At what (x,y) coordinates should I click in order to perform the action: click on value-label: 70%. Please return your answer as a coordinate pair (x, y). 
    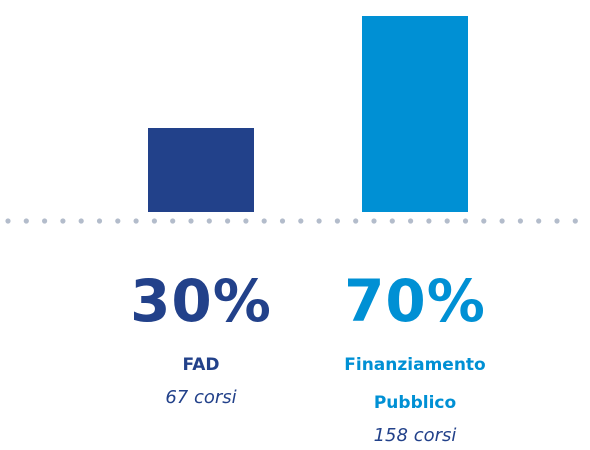
    Looking at the image, I should click on (415, 301).